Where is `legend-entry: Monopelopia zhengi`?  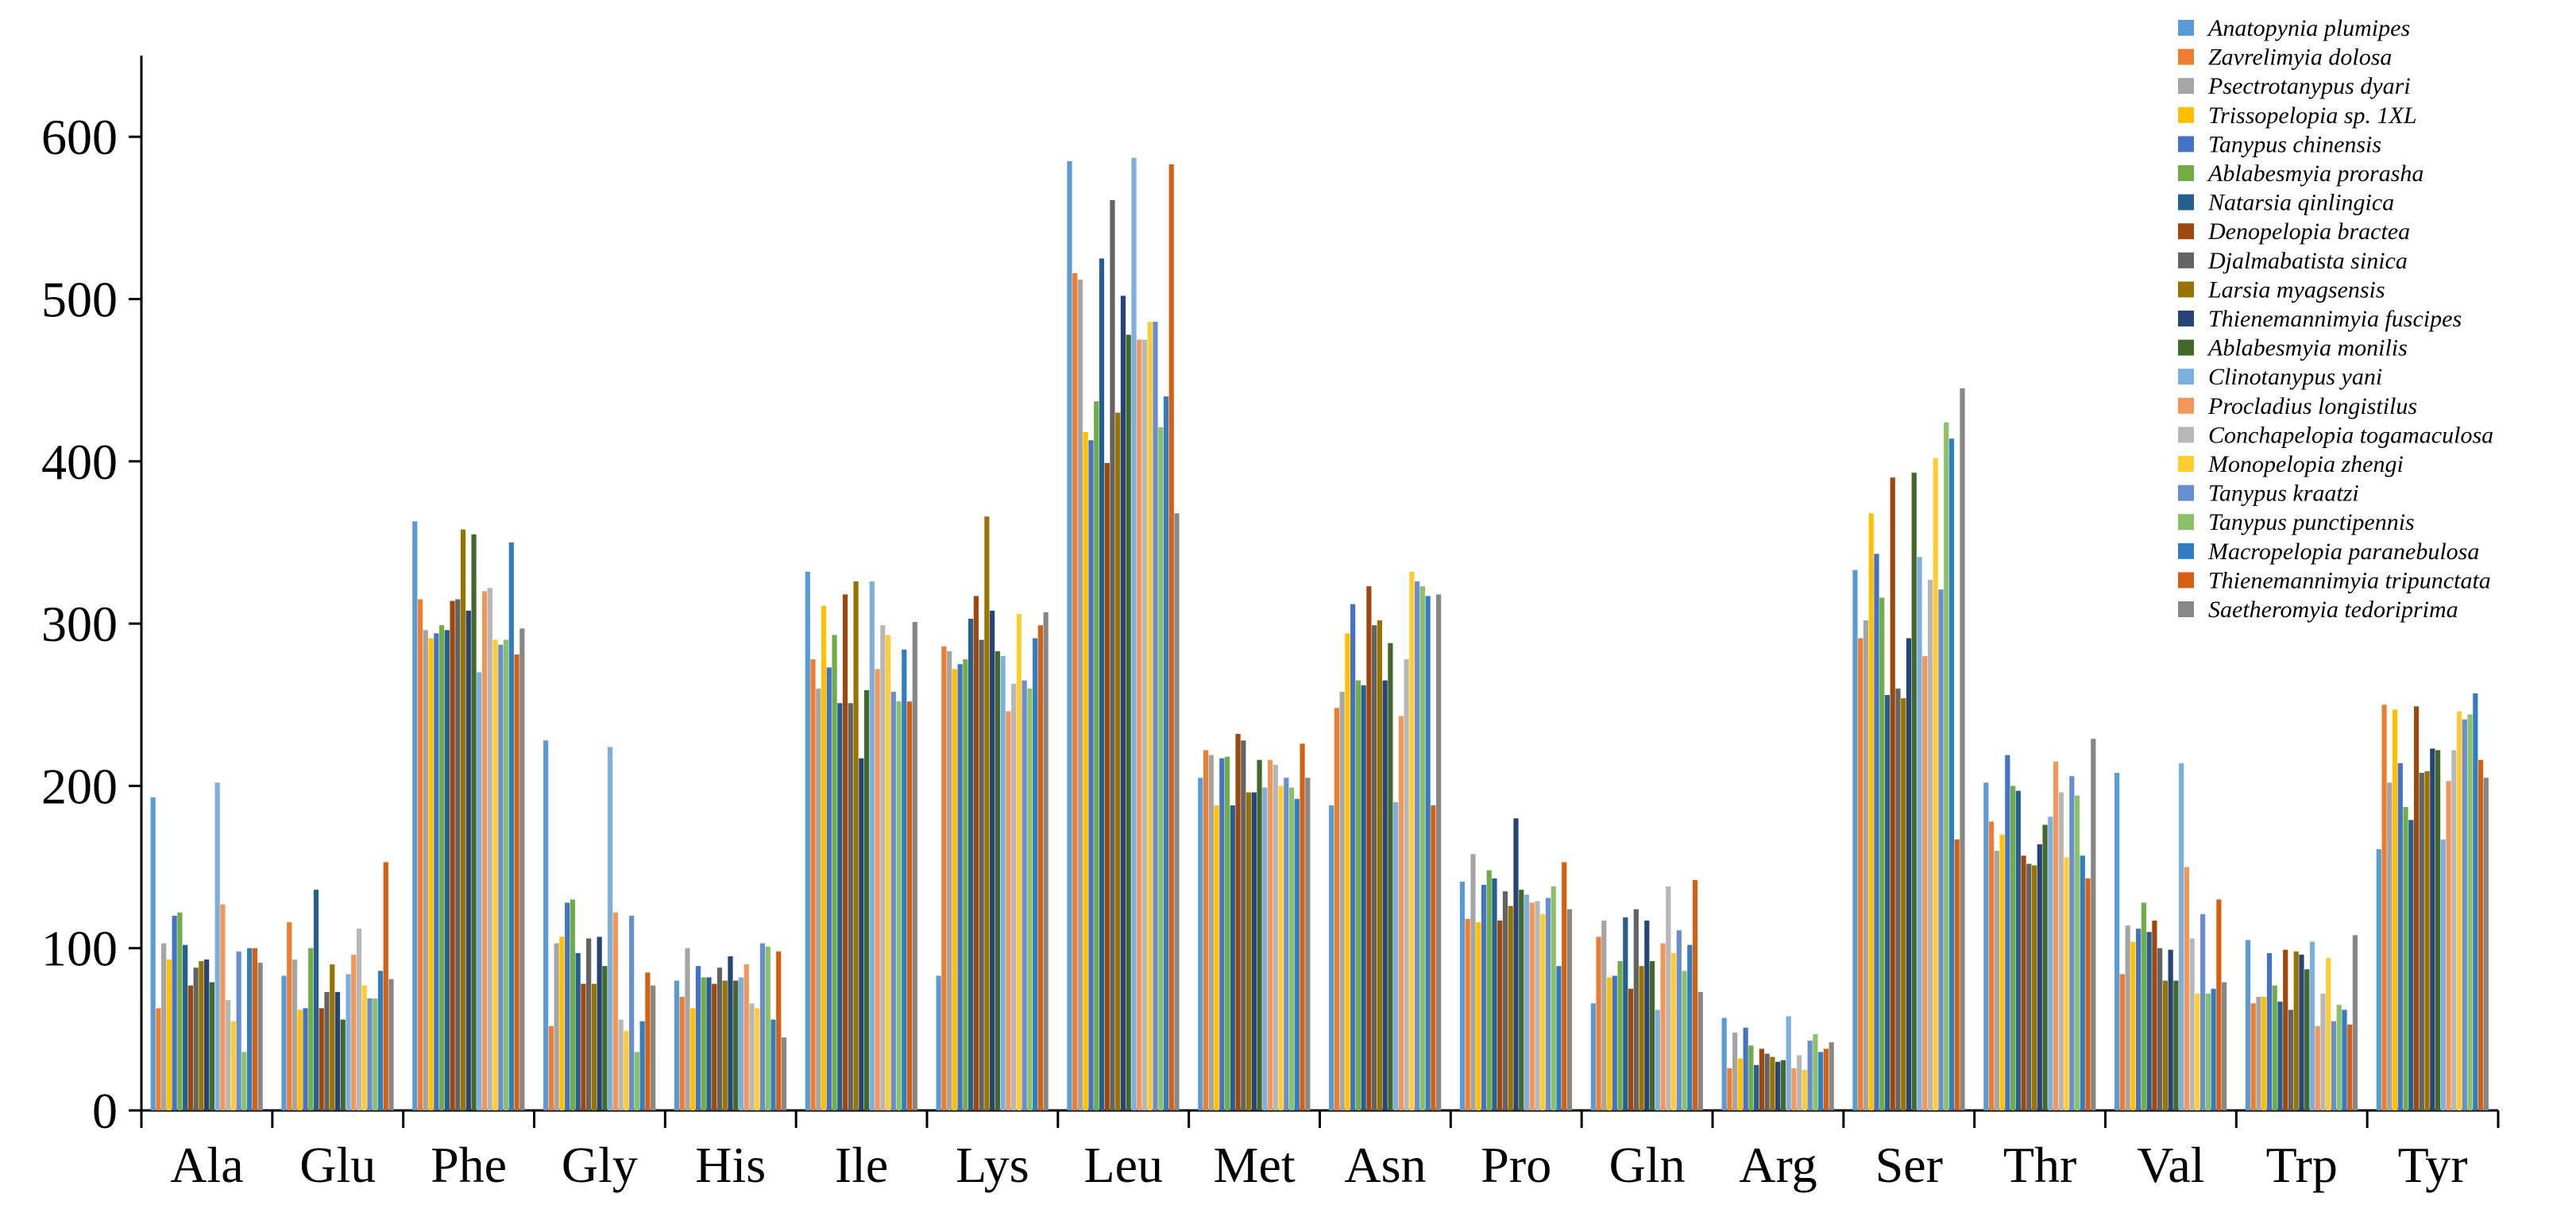
legend-entry: Monopelopia zhengi is located at coordinates (2305, 464).